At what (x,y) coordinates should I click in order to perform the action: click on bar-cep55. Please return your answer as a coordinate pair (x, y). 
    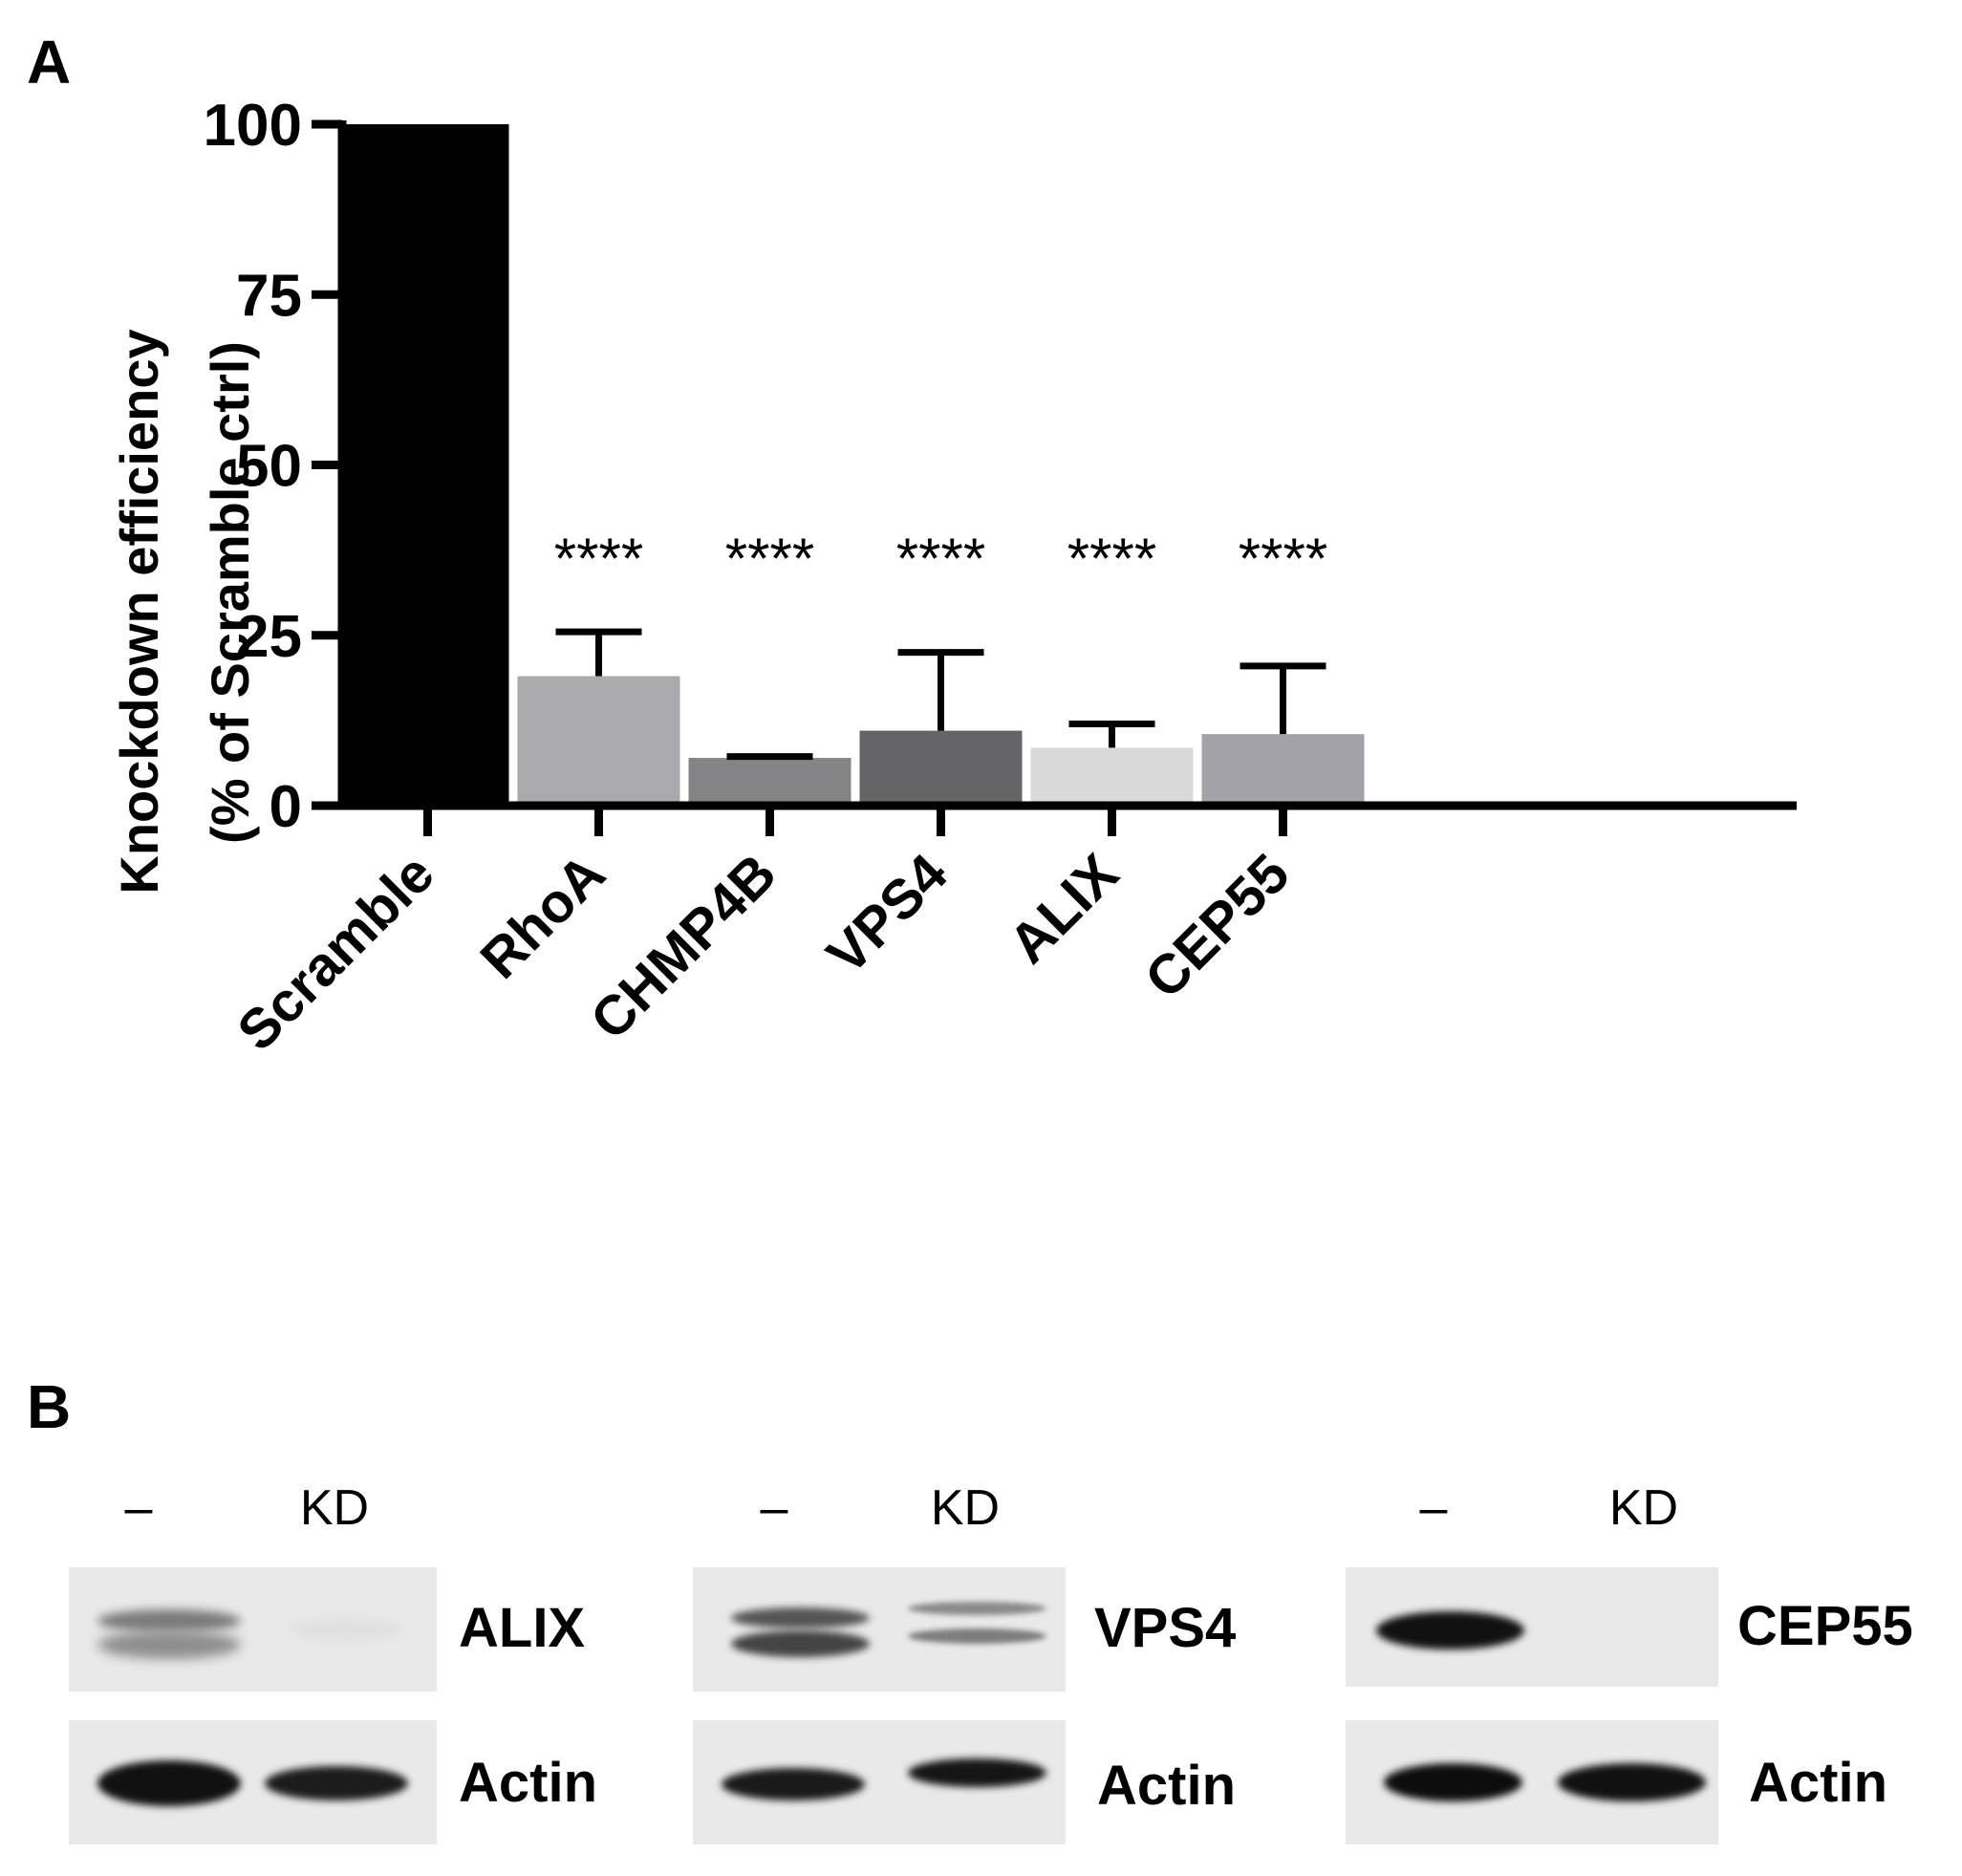
    Looking at the image, I should click on (1283, 770).